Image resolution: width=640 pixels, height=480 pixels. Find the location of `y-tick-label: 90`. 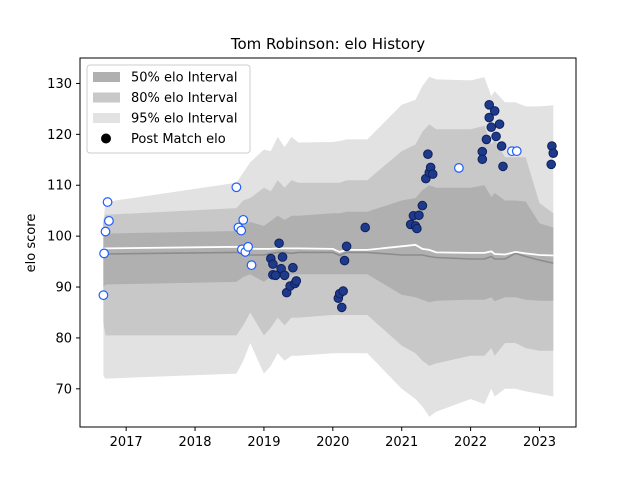

y-tick-label: 90 is located at coordinates (63, 288).